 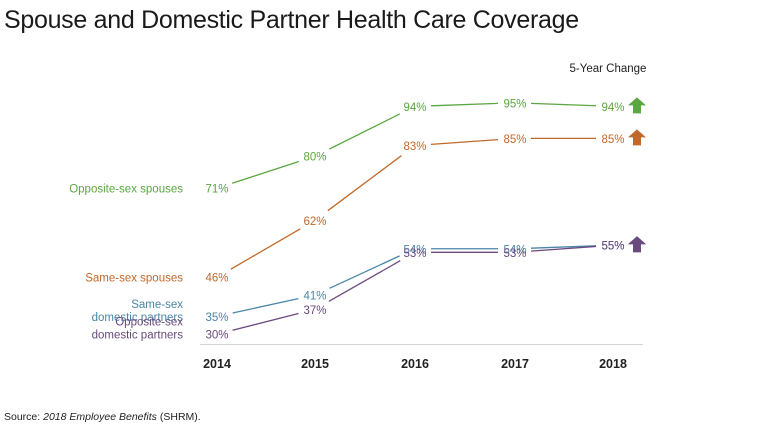 I want to click on same-sex-spouses-change-up-arrow-icon, so click(x=637, y=137).